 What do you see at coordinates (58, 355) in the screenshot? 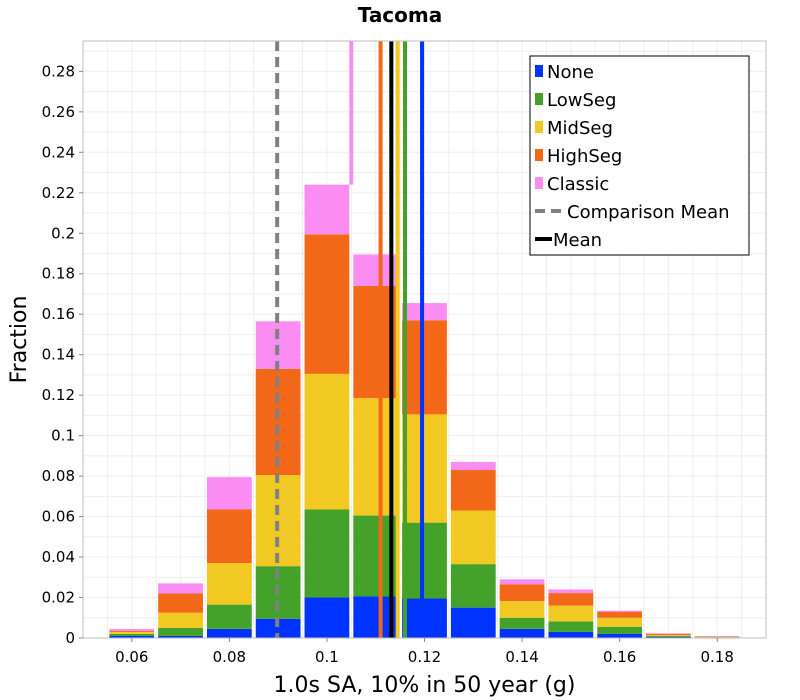
I see `y-tick-label: 0.14` at bounding box center [58, 355].